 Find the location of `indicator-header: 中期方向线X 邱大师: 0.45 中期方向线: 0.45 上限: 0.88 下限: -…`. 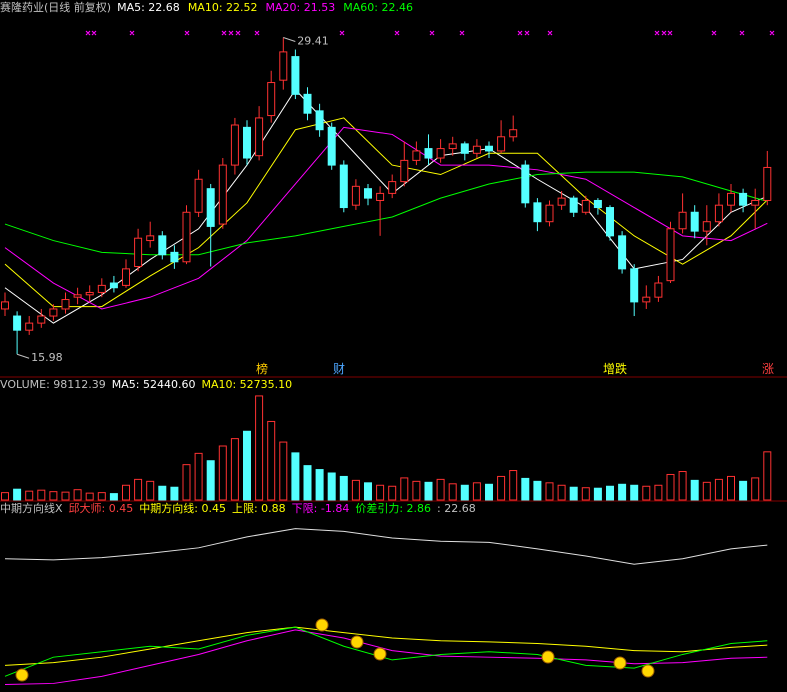

indicator-header: 中期方向线X 邱大师: 0.45 中期方向线: 0.45 上限: 0.88 下限: -… is located at coordinates (238, 508).